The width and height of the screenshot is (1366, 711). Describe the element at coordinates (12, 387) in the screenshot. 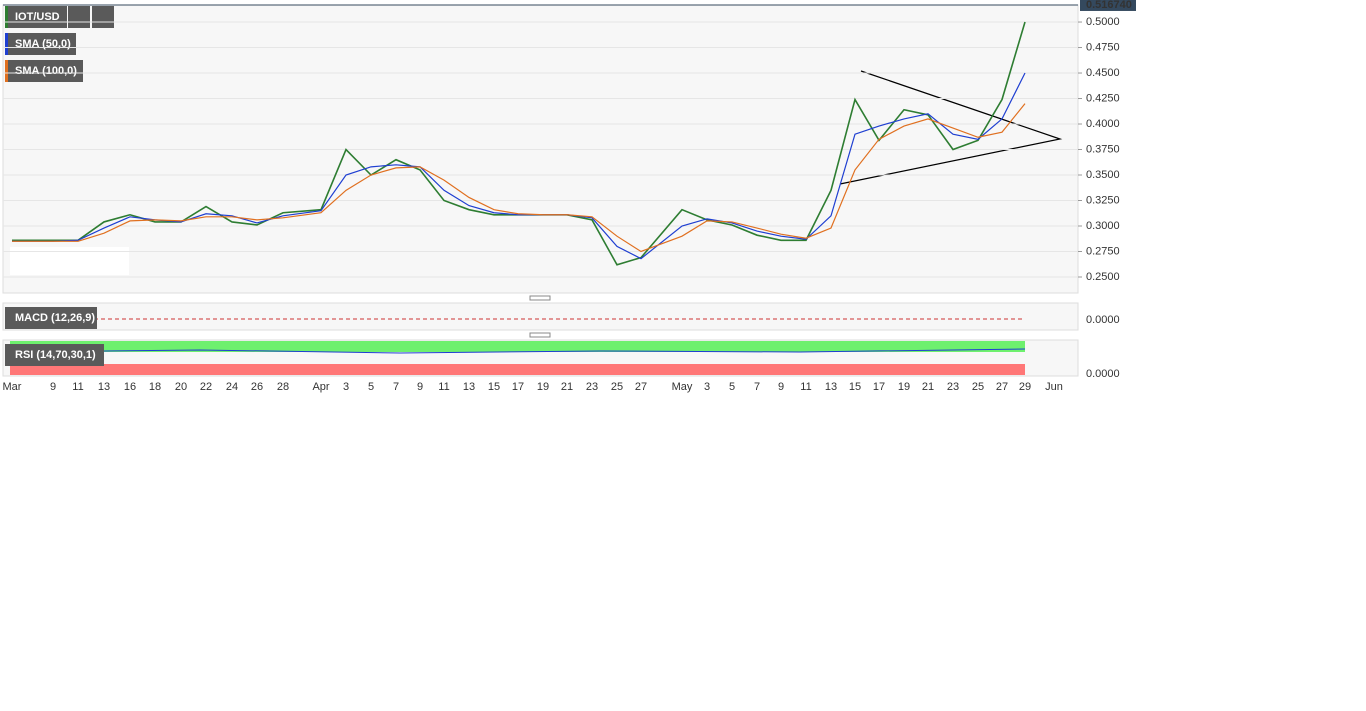

I see `x-tick-label: Mar` at that location.